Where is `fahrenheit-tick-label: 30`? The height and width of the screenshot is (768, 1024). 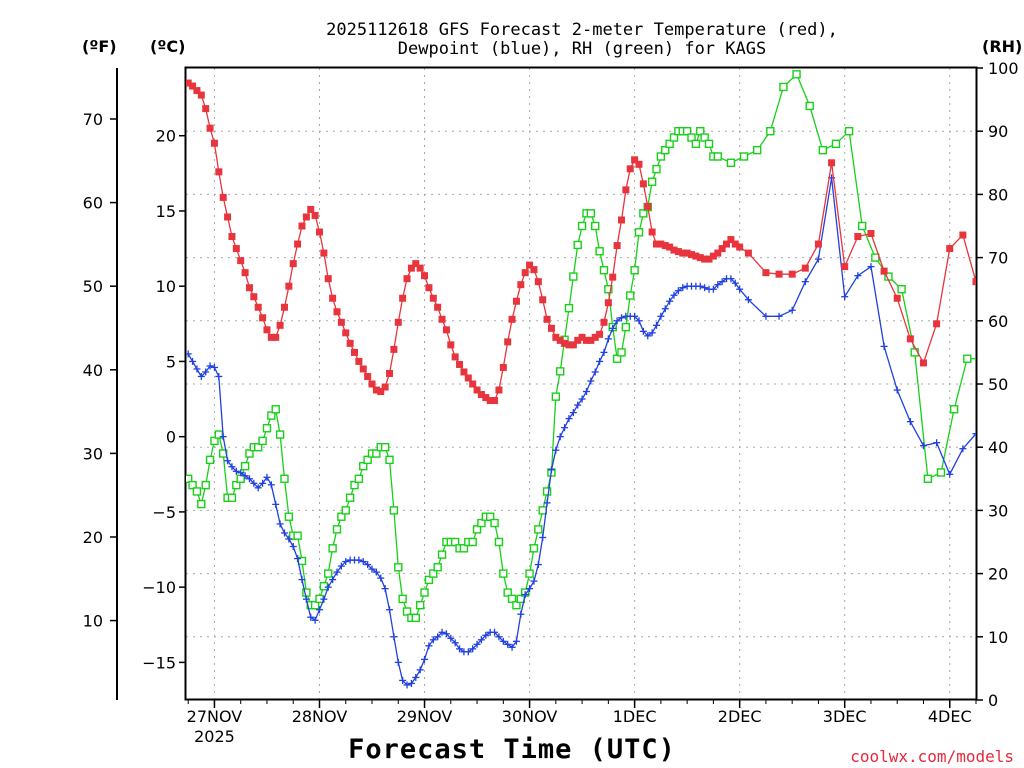
fahrenheit-tick-label: 30 is located at coordinates (93, 453).